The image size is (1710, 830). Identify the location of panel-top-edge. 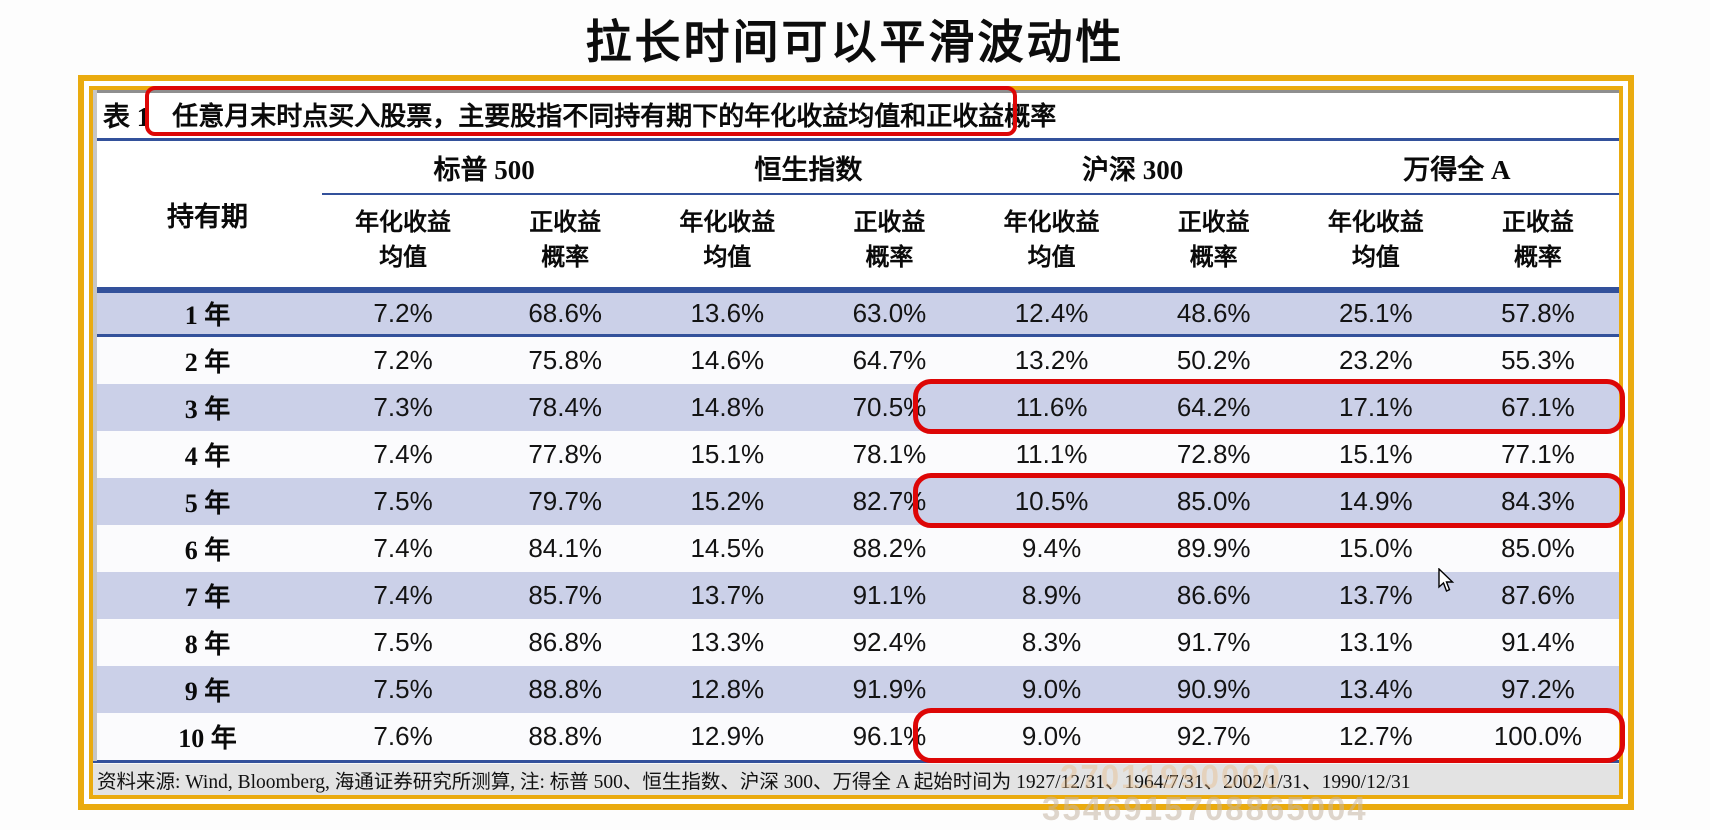
(856, 91).